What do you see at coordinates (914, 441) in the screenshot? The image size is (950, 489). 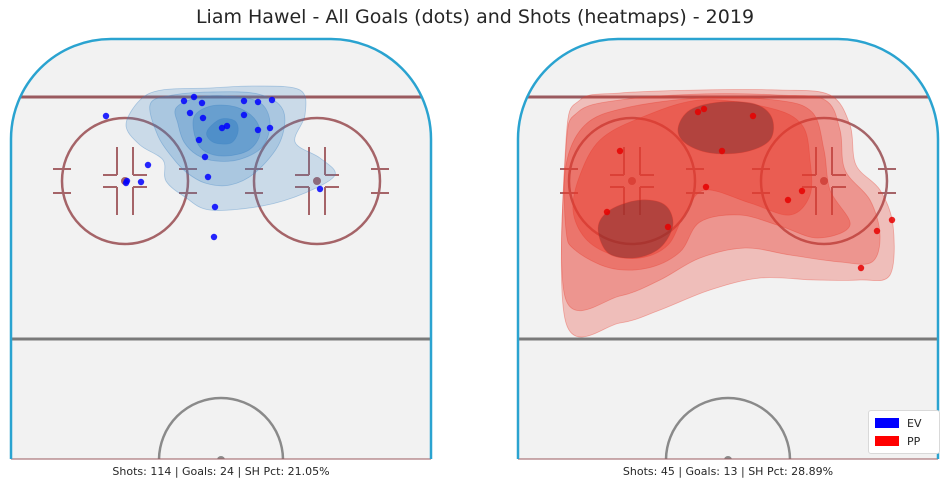 I see `legend-label-pp: PP` at bounding box center [914, 441].